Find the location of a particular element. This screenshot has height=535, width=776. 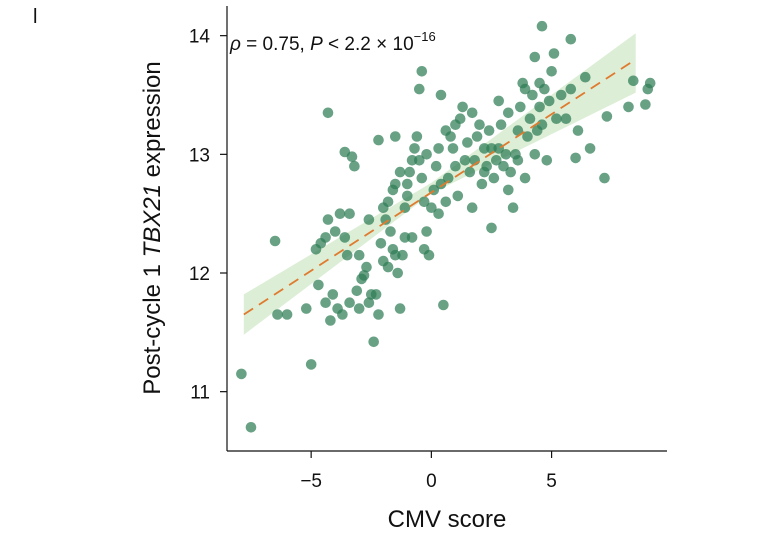

y-tick-label: 11 is located at coordinates (200, 393).